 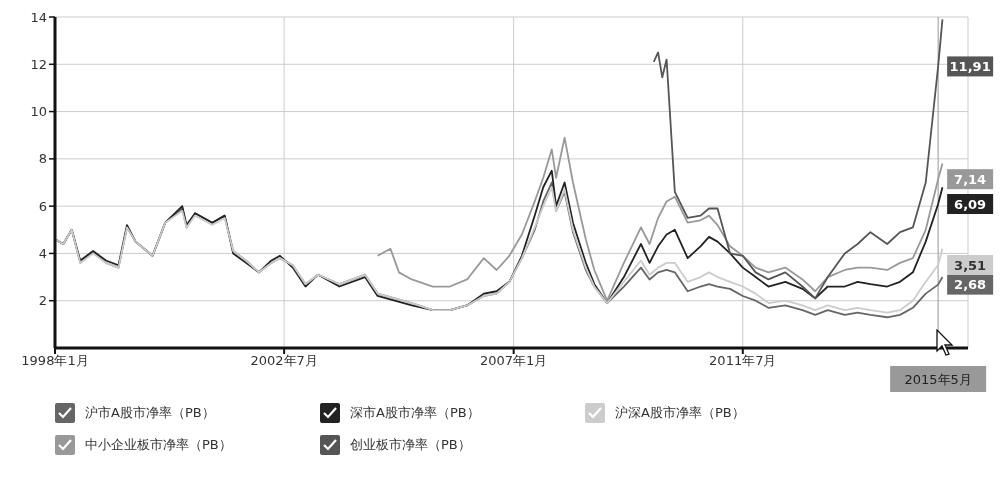 I want to click on x-tick-label: 2002年7月, so click(x=284, y=361).